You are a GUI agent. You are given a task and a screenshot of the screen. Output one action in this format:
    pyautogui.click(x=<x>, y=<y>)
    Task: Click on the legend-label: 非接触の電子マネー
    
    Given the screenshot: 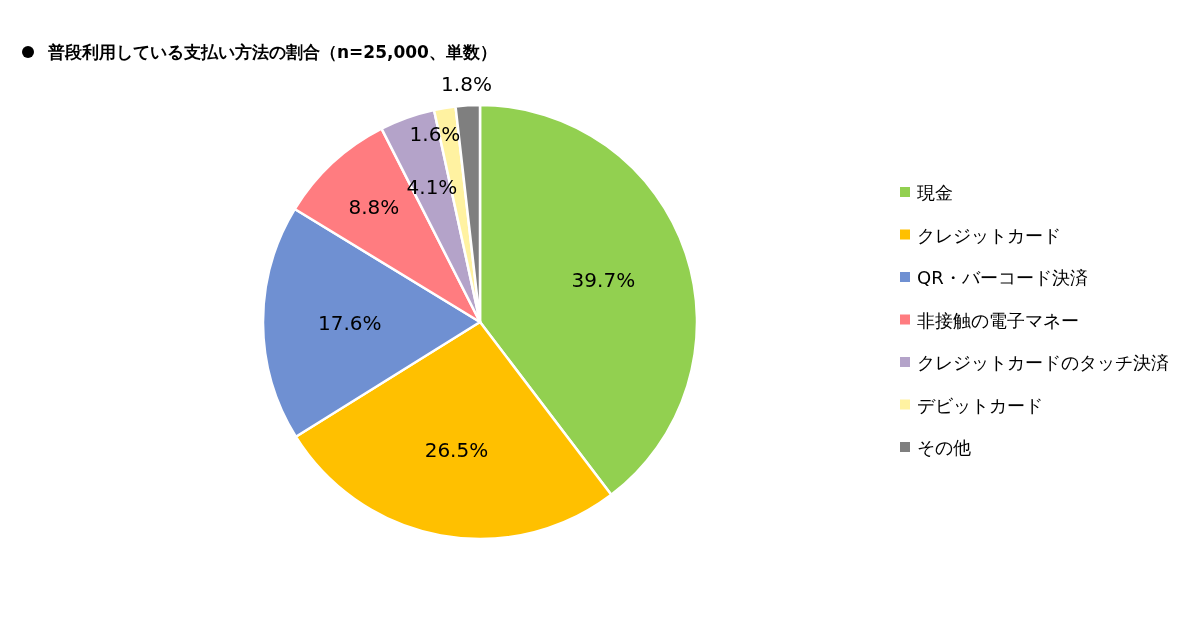 What is the action you would take?
    pyautogui.click(x=998, y=320)
    